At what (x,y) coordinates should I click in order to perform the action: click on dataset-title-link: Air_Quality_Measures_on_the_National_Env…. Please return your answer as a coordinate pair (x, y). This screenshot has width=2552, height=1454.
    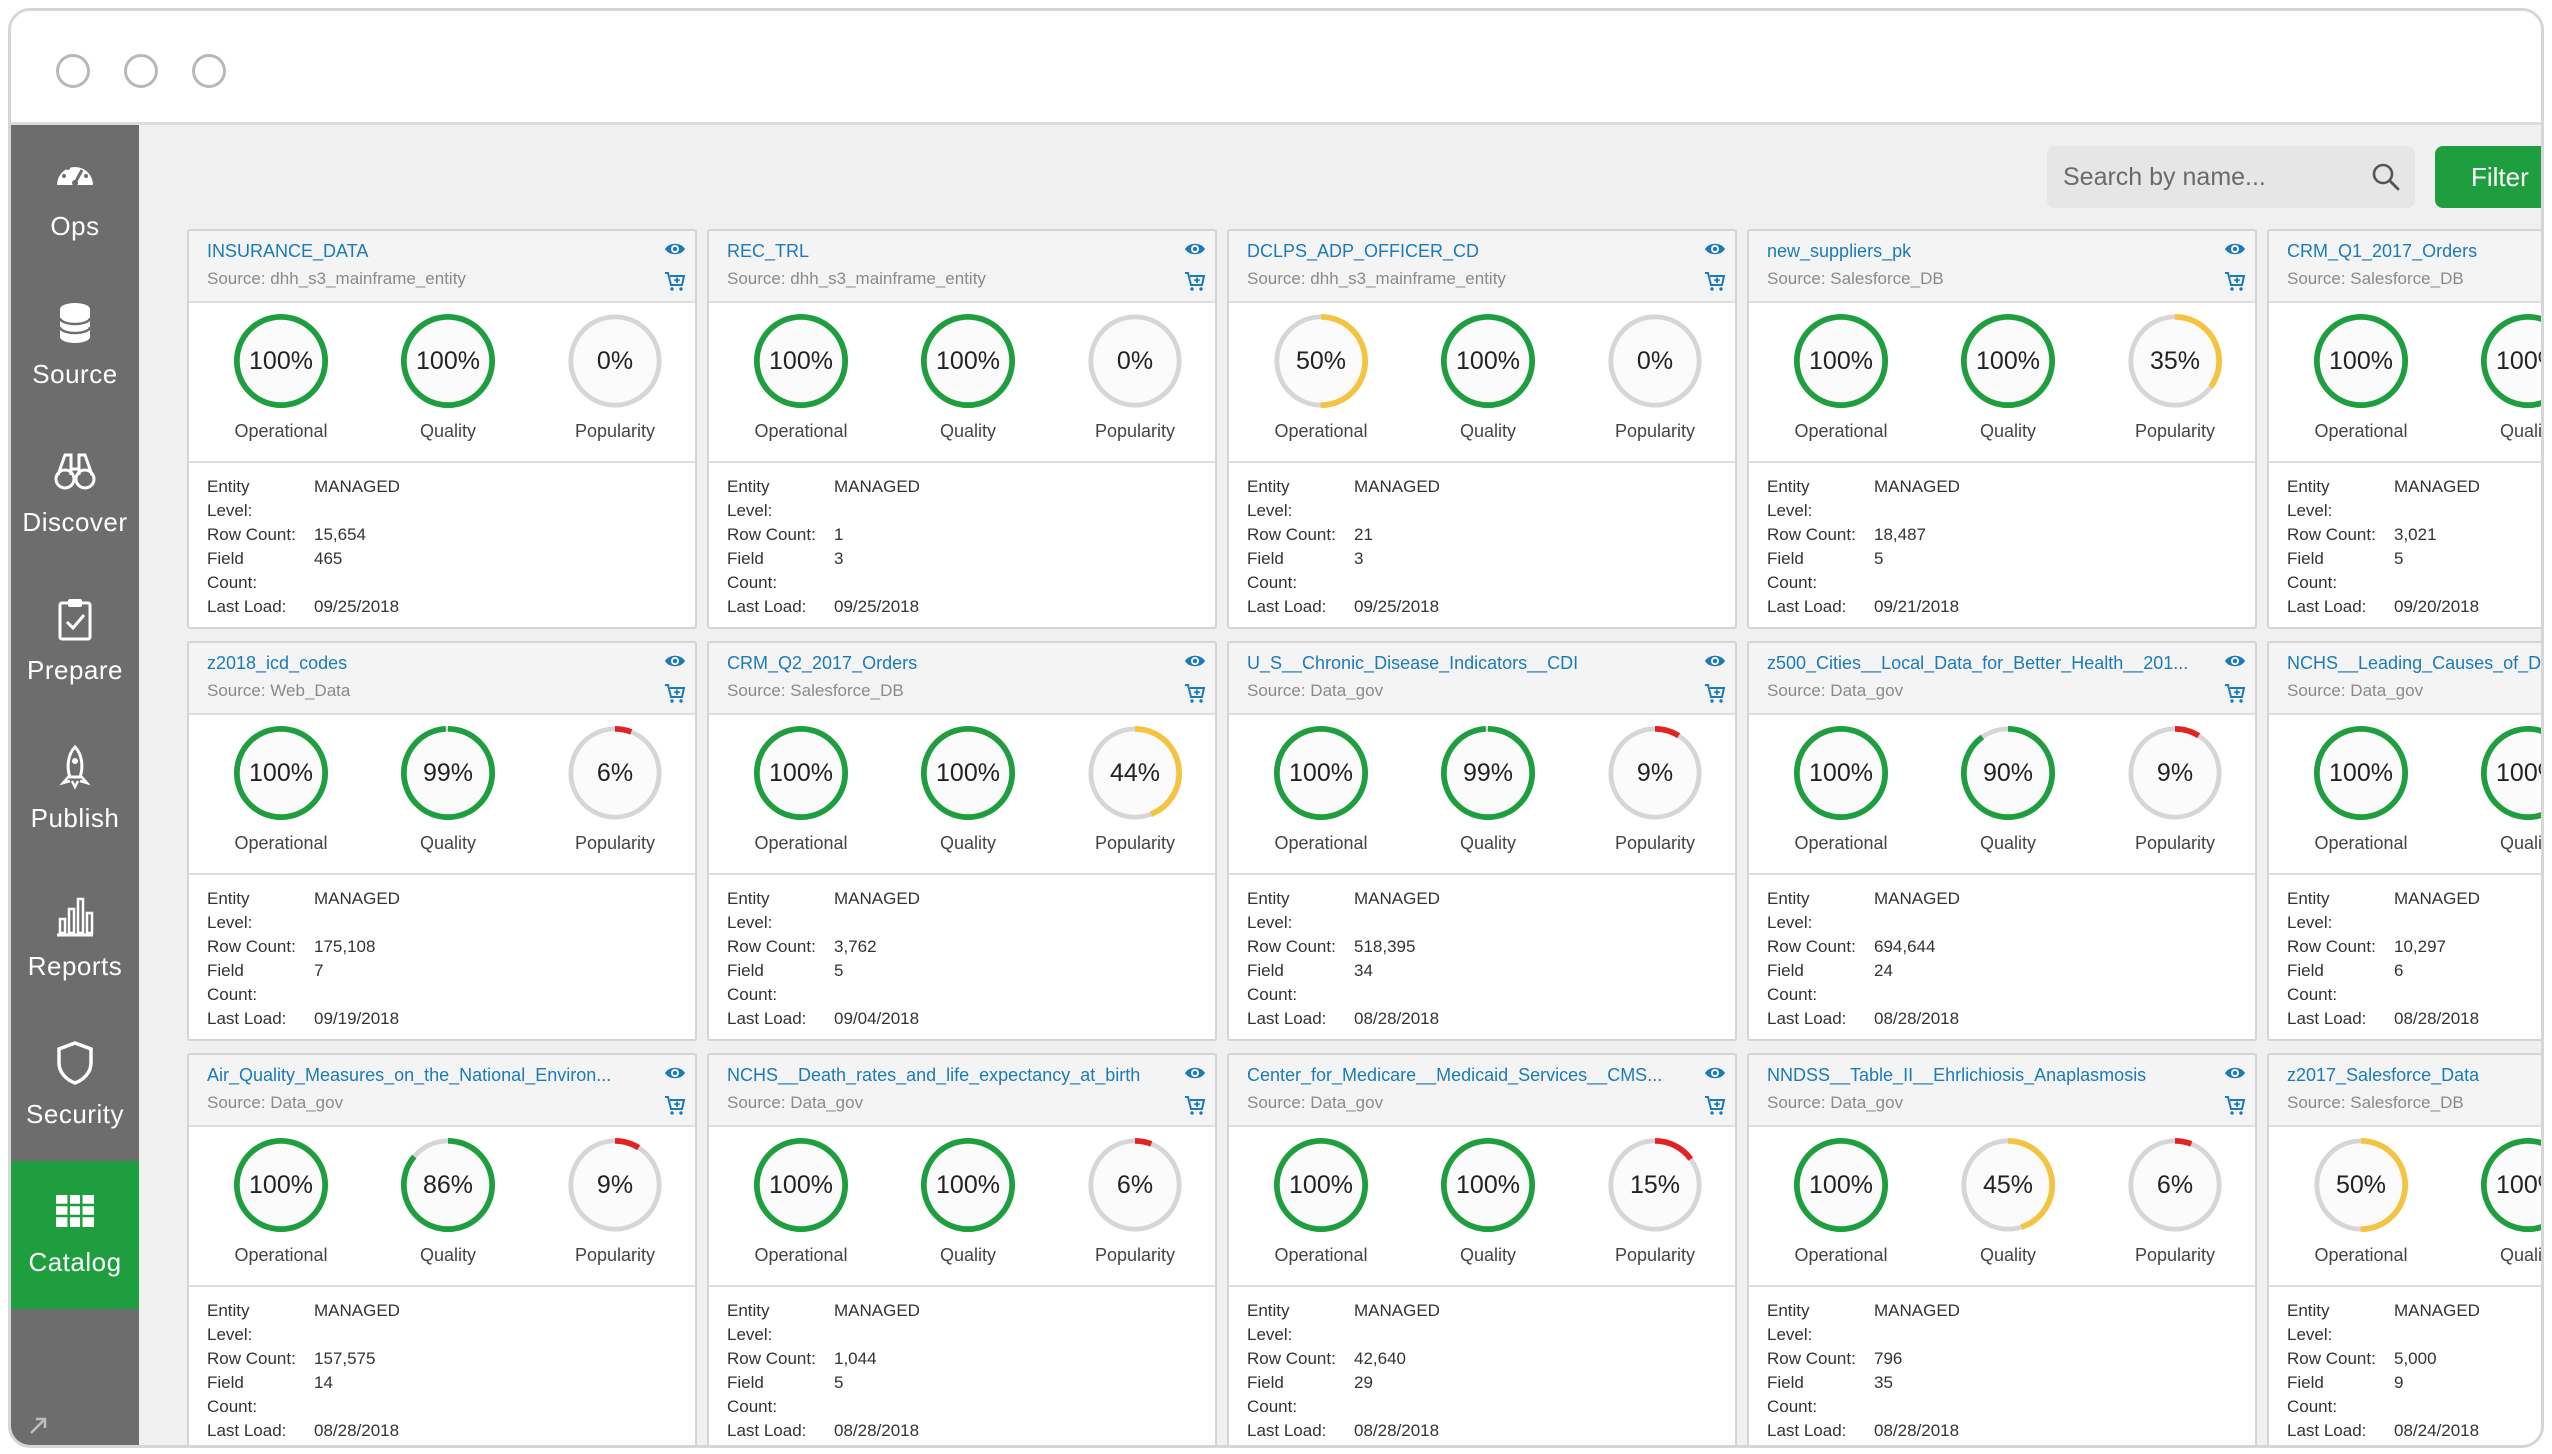
    Looking at the image, I should click on (409, 1075).